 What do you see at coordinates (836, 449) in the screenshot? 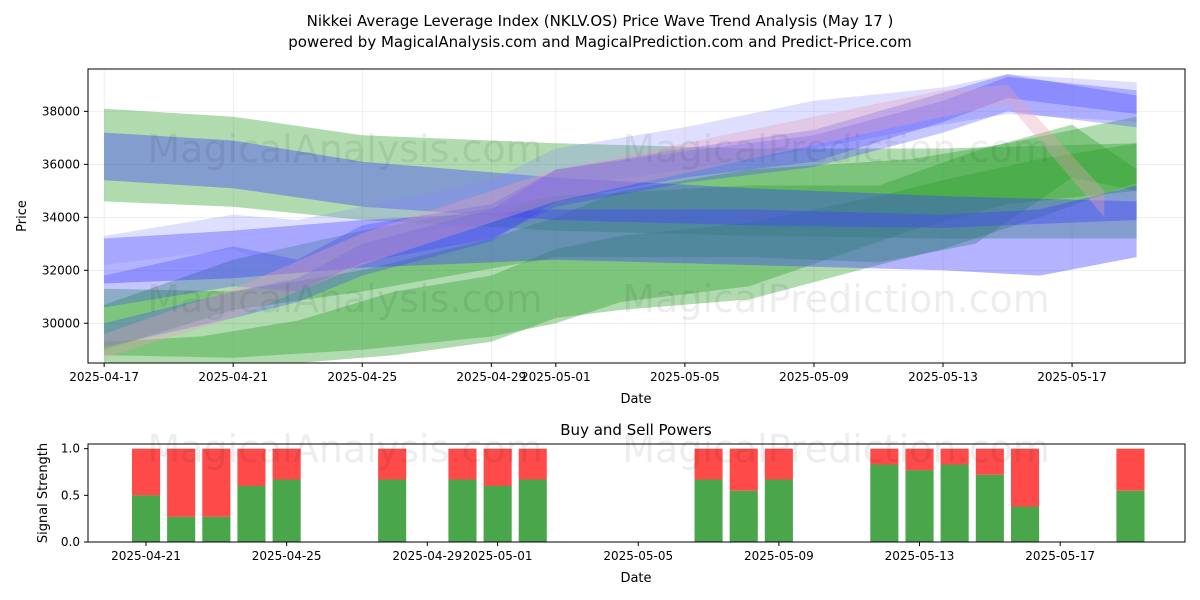
I see `watermark-bottom-right: MagicalPrediction.com` at bounding box center [836, 449].